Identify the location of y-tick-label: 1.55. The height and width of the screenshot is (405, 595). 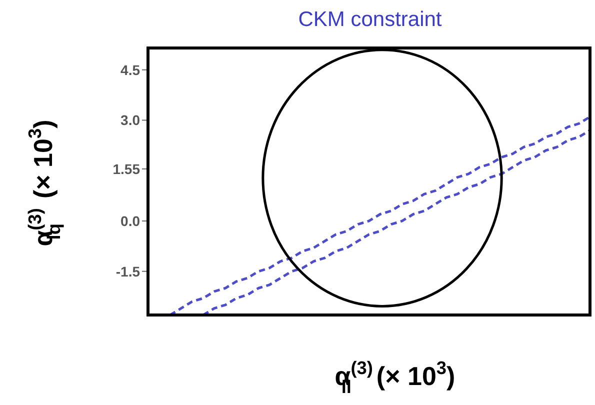
(126, 168).